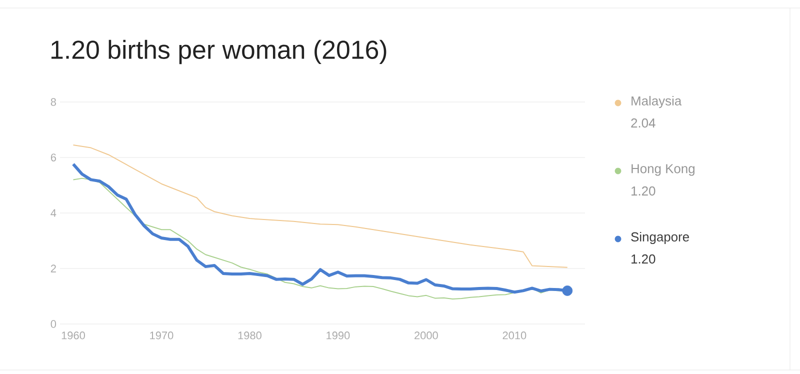  What do you see at coordinates (53, 324) in the screenshot?
I see `y-tick-label: 0` at bounding box center [53, 324].